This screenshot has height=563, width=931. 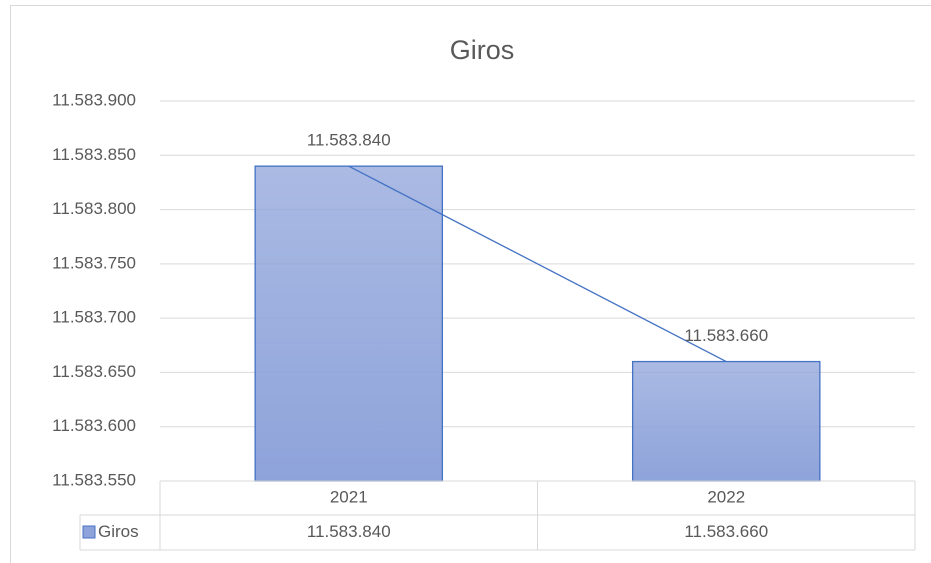 What do you see at coordinates (118, 531) in the screenshot?
I see `legend-label: Giros` at bounding box center [118, 531].